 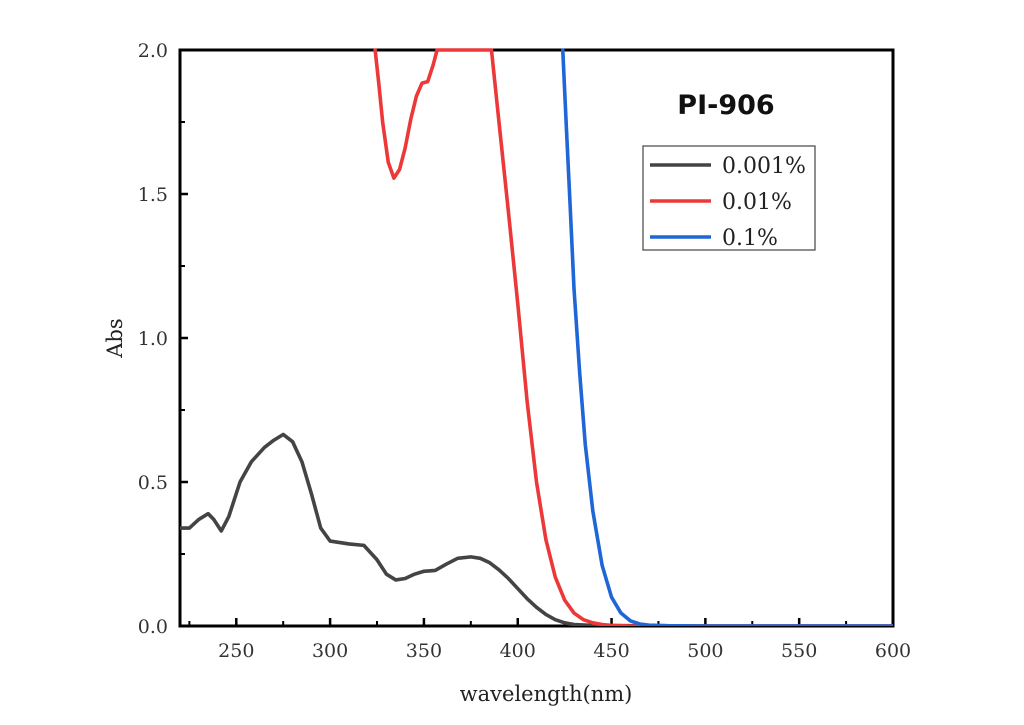 I want to click on legend-label: 0.001%, so click(x=764, y=166).